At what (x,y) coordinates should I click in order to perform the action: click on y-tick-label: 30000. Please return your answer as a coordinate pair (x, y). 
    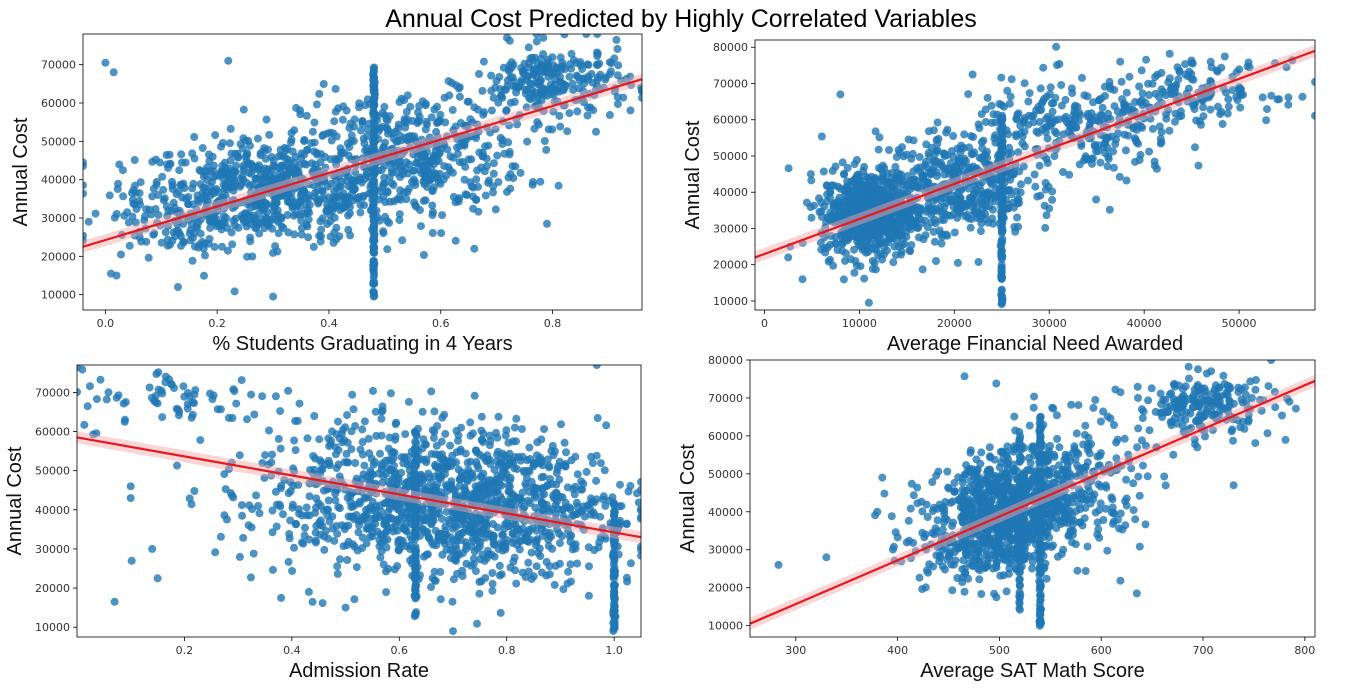
    Looking at the image, I should click on (52, 549).